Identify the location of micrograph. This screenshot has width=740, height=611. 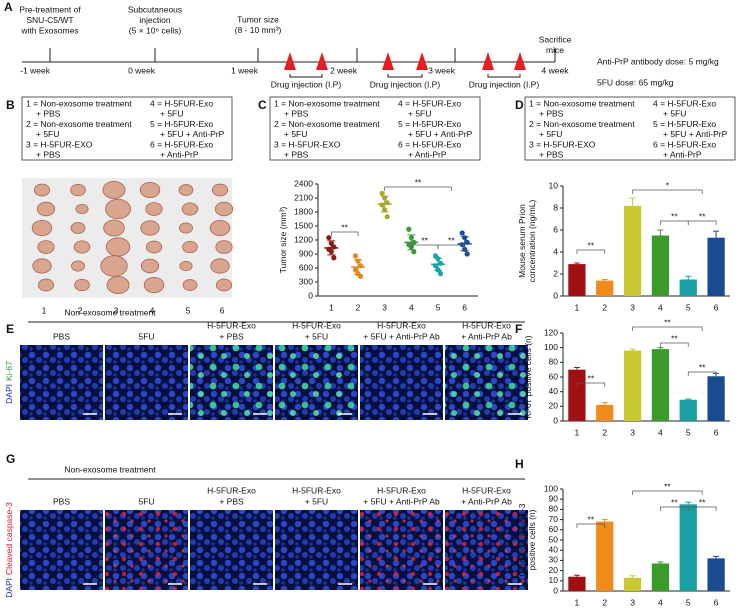
(61, 382).